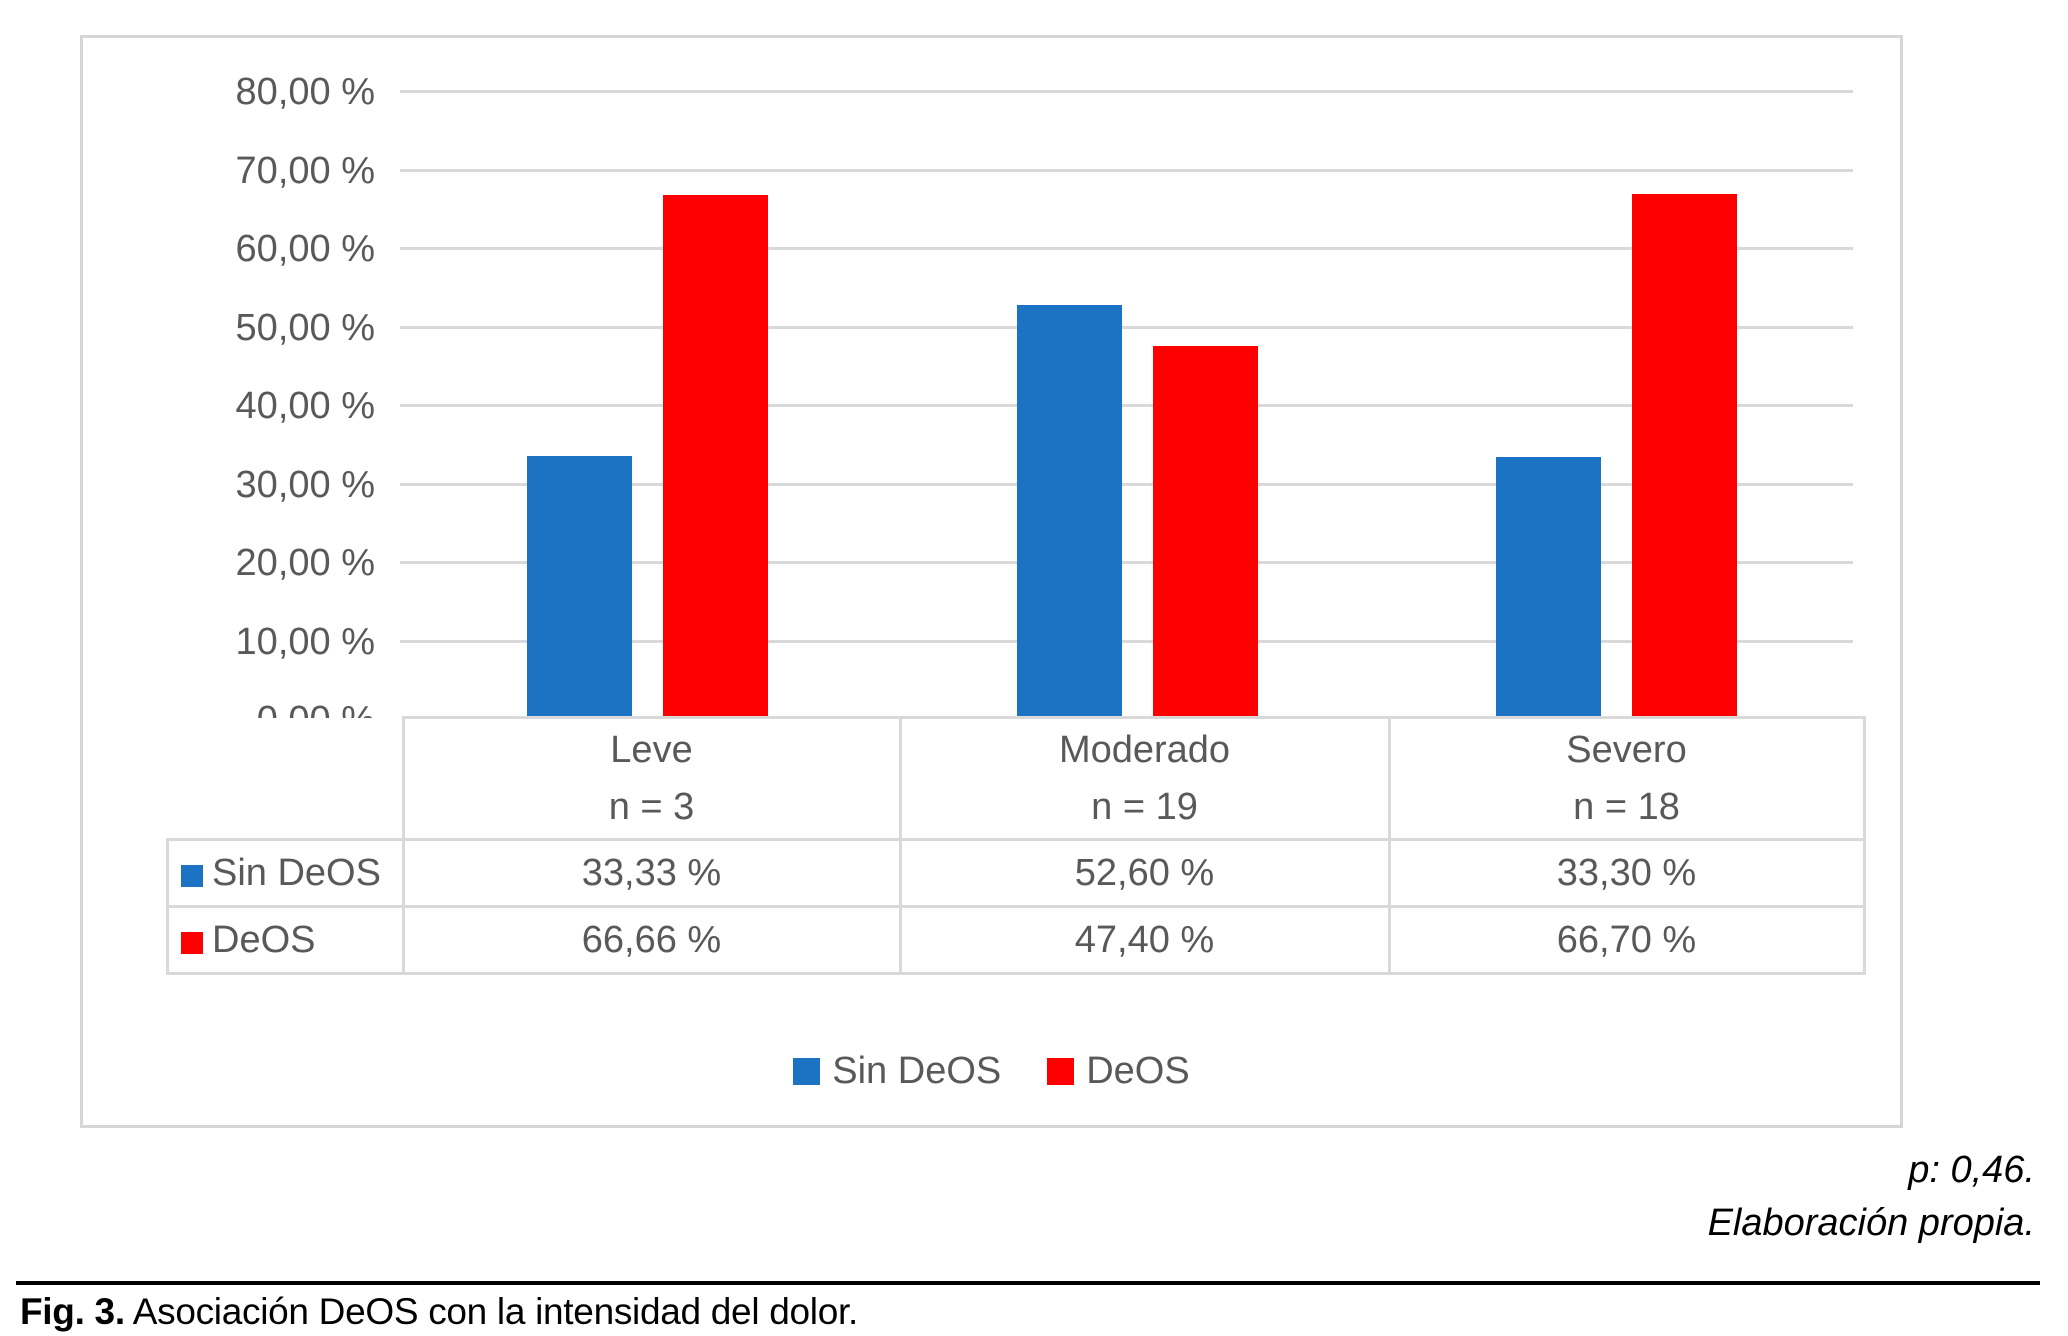 The height and width of the screenshot is (1336, 2068). I want to click on legend-item-deos: DeOS, so click(1118, 1071).